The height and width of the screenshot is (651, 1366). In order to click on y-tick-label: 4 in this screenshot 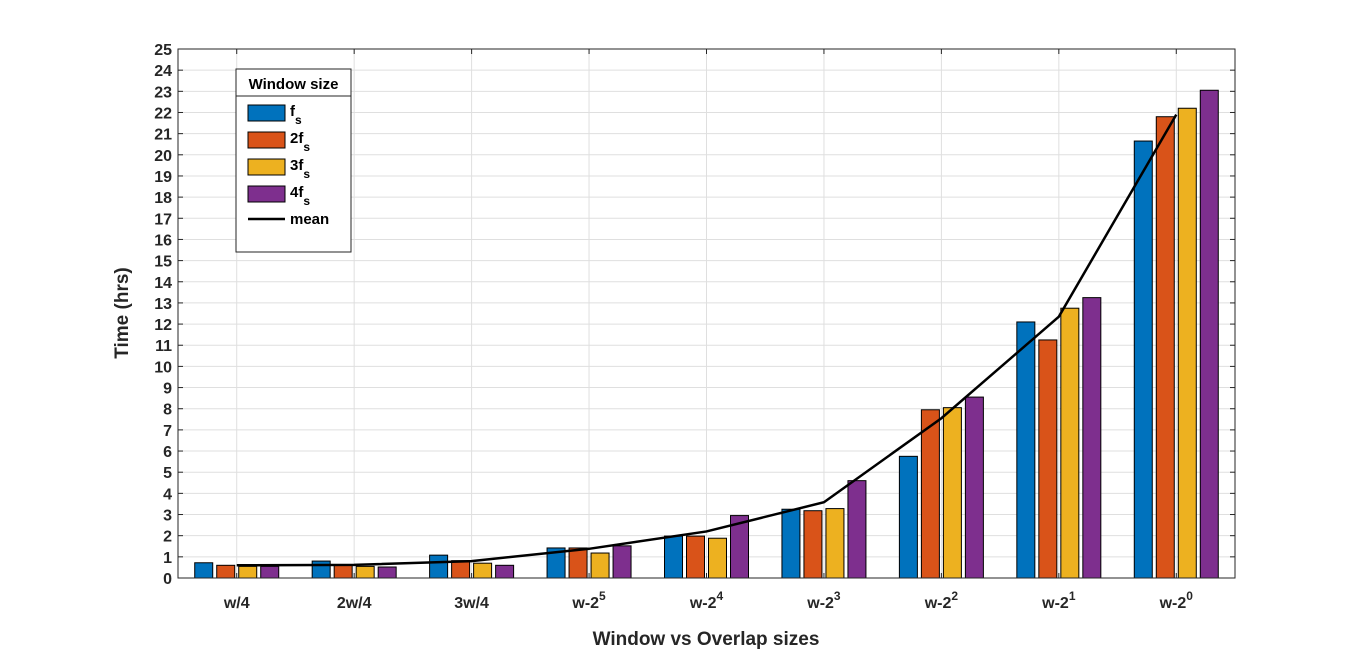, I will do `click(167, 494)`.